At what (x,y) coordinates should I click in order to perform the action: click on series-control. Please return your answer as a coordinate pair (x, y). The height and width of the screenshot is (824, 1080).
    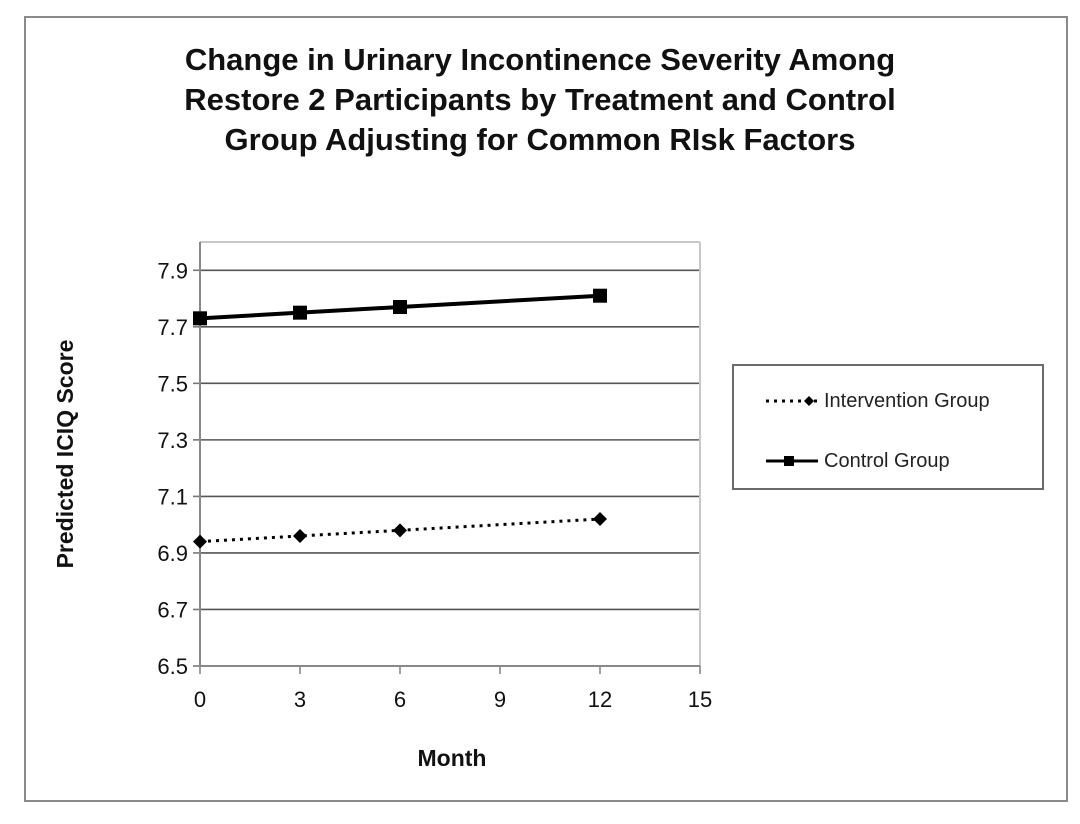
    Looking at the image, I should click on (400, 307).